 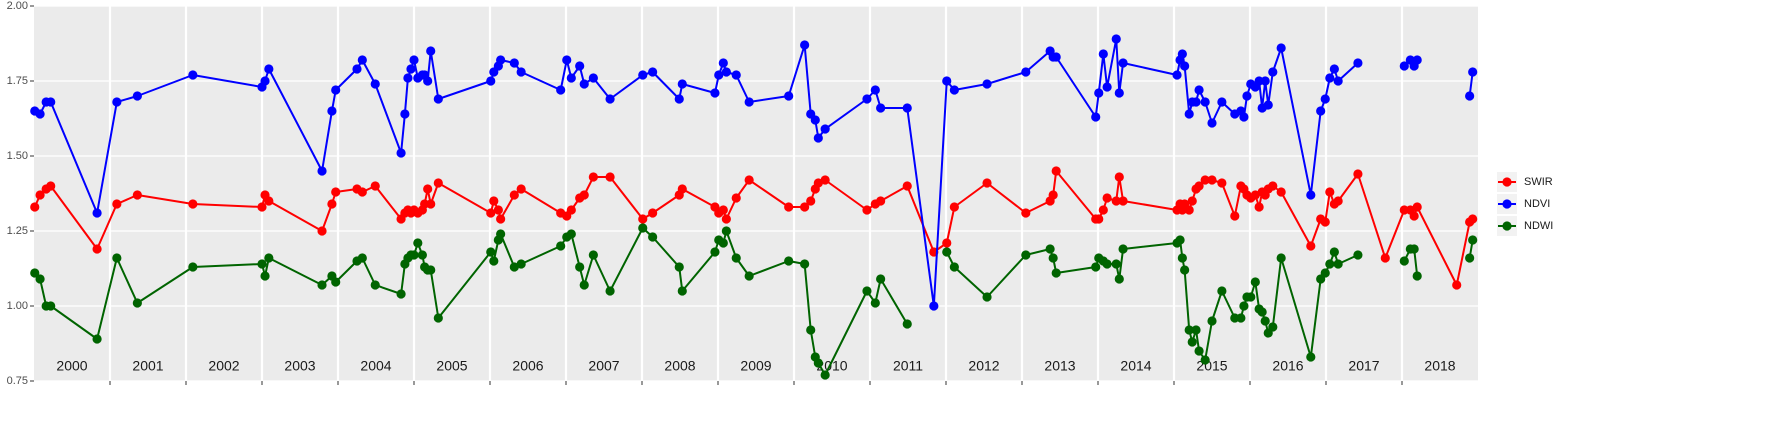 I want to click on legend-point, so click(x=1507, y=182).